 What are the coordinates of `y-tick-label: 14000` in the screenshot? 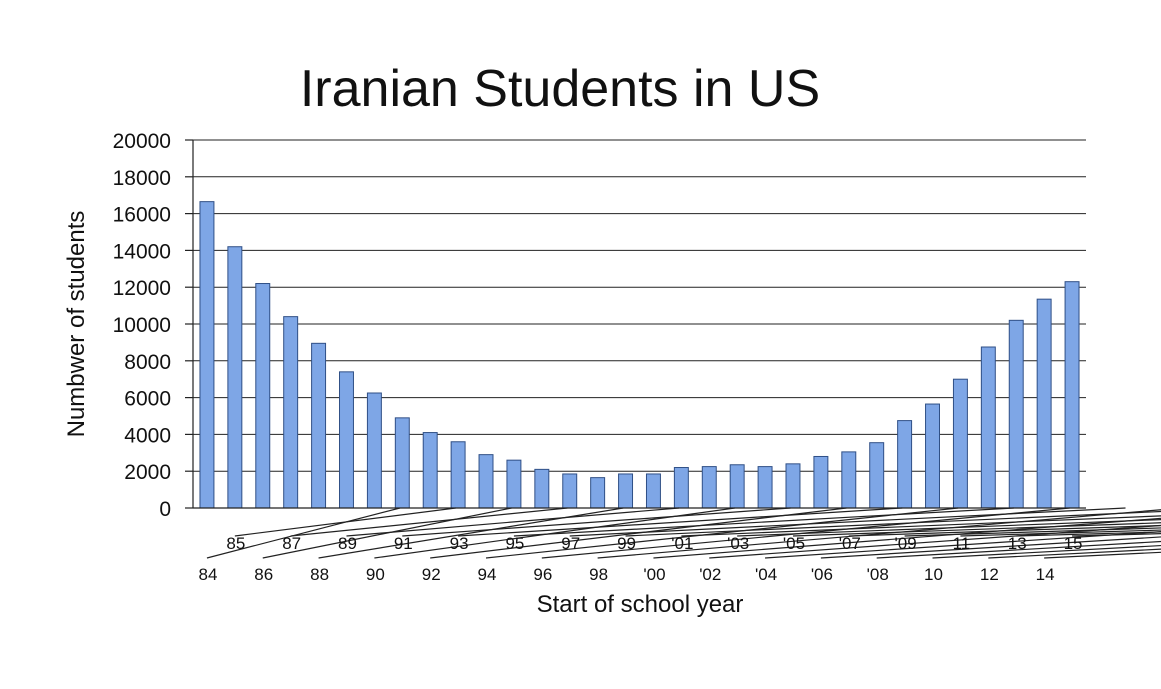 It's located at (142, 251).